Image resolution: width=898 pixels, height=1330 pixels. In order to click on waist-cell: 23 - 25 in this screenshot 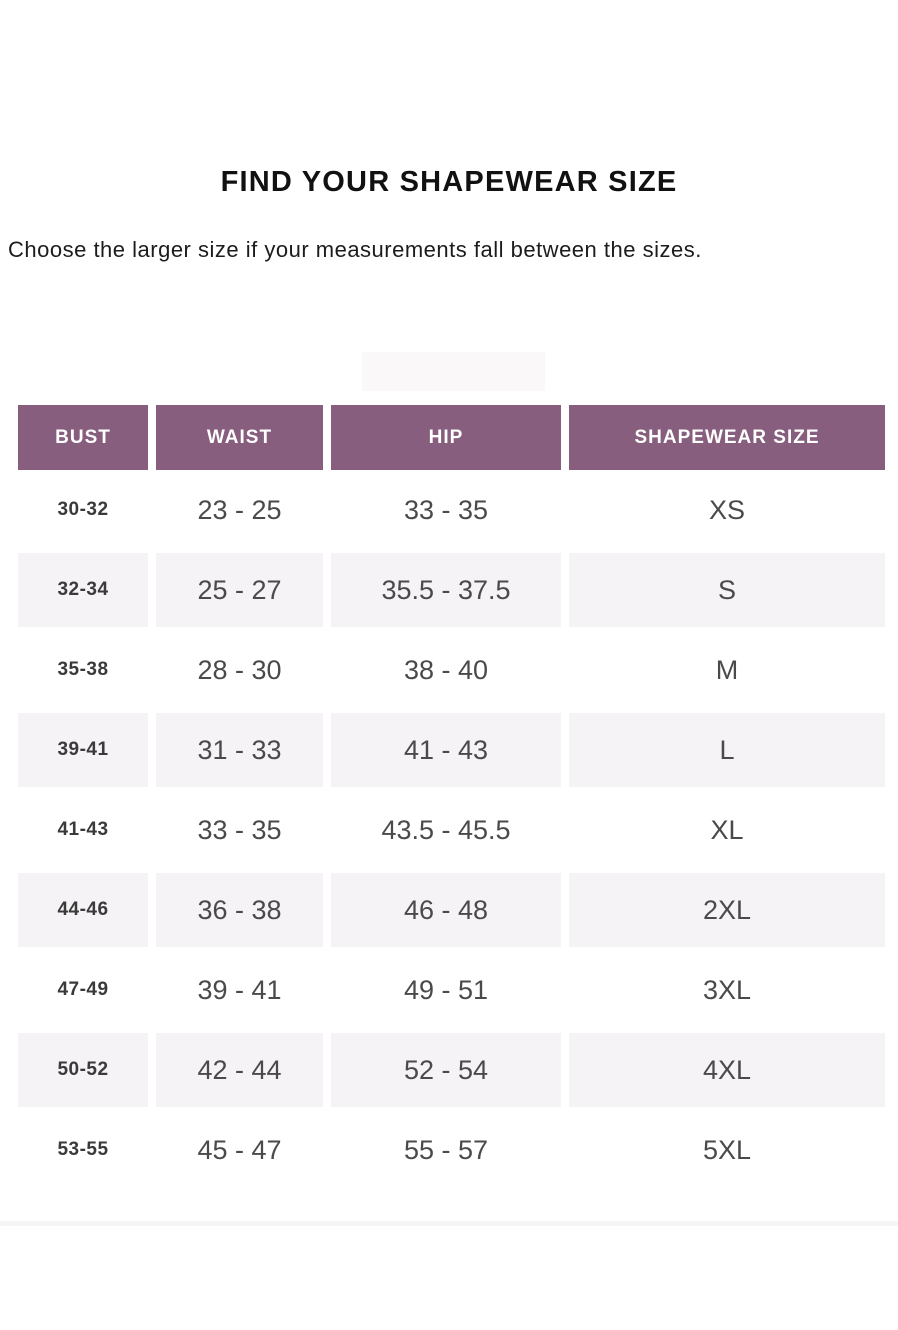, I will do `click(239, 509)`.